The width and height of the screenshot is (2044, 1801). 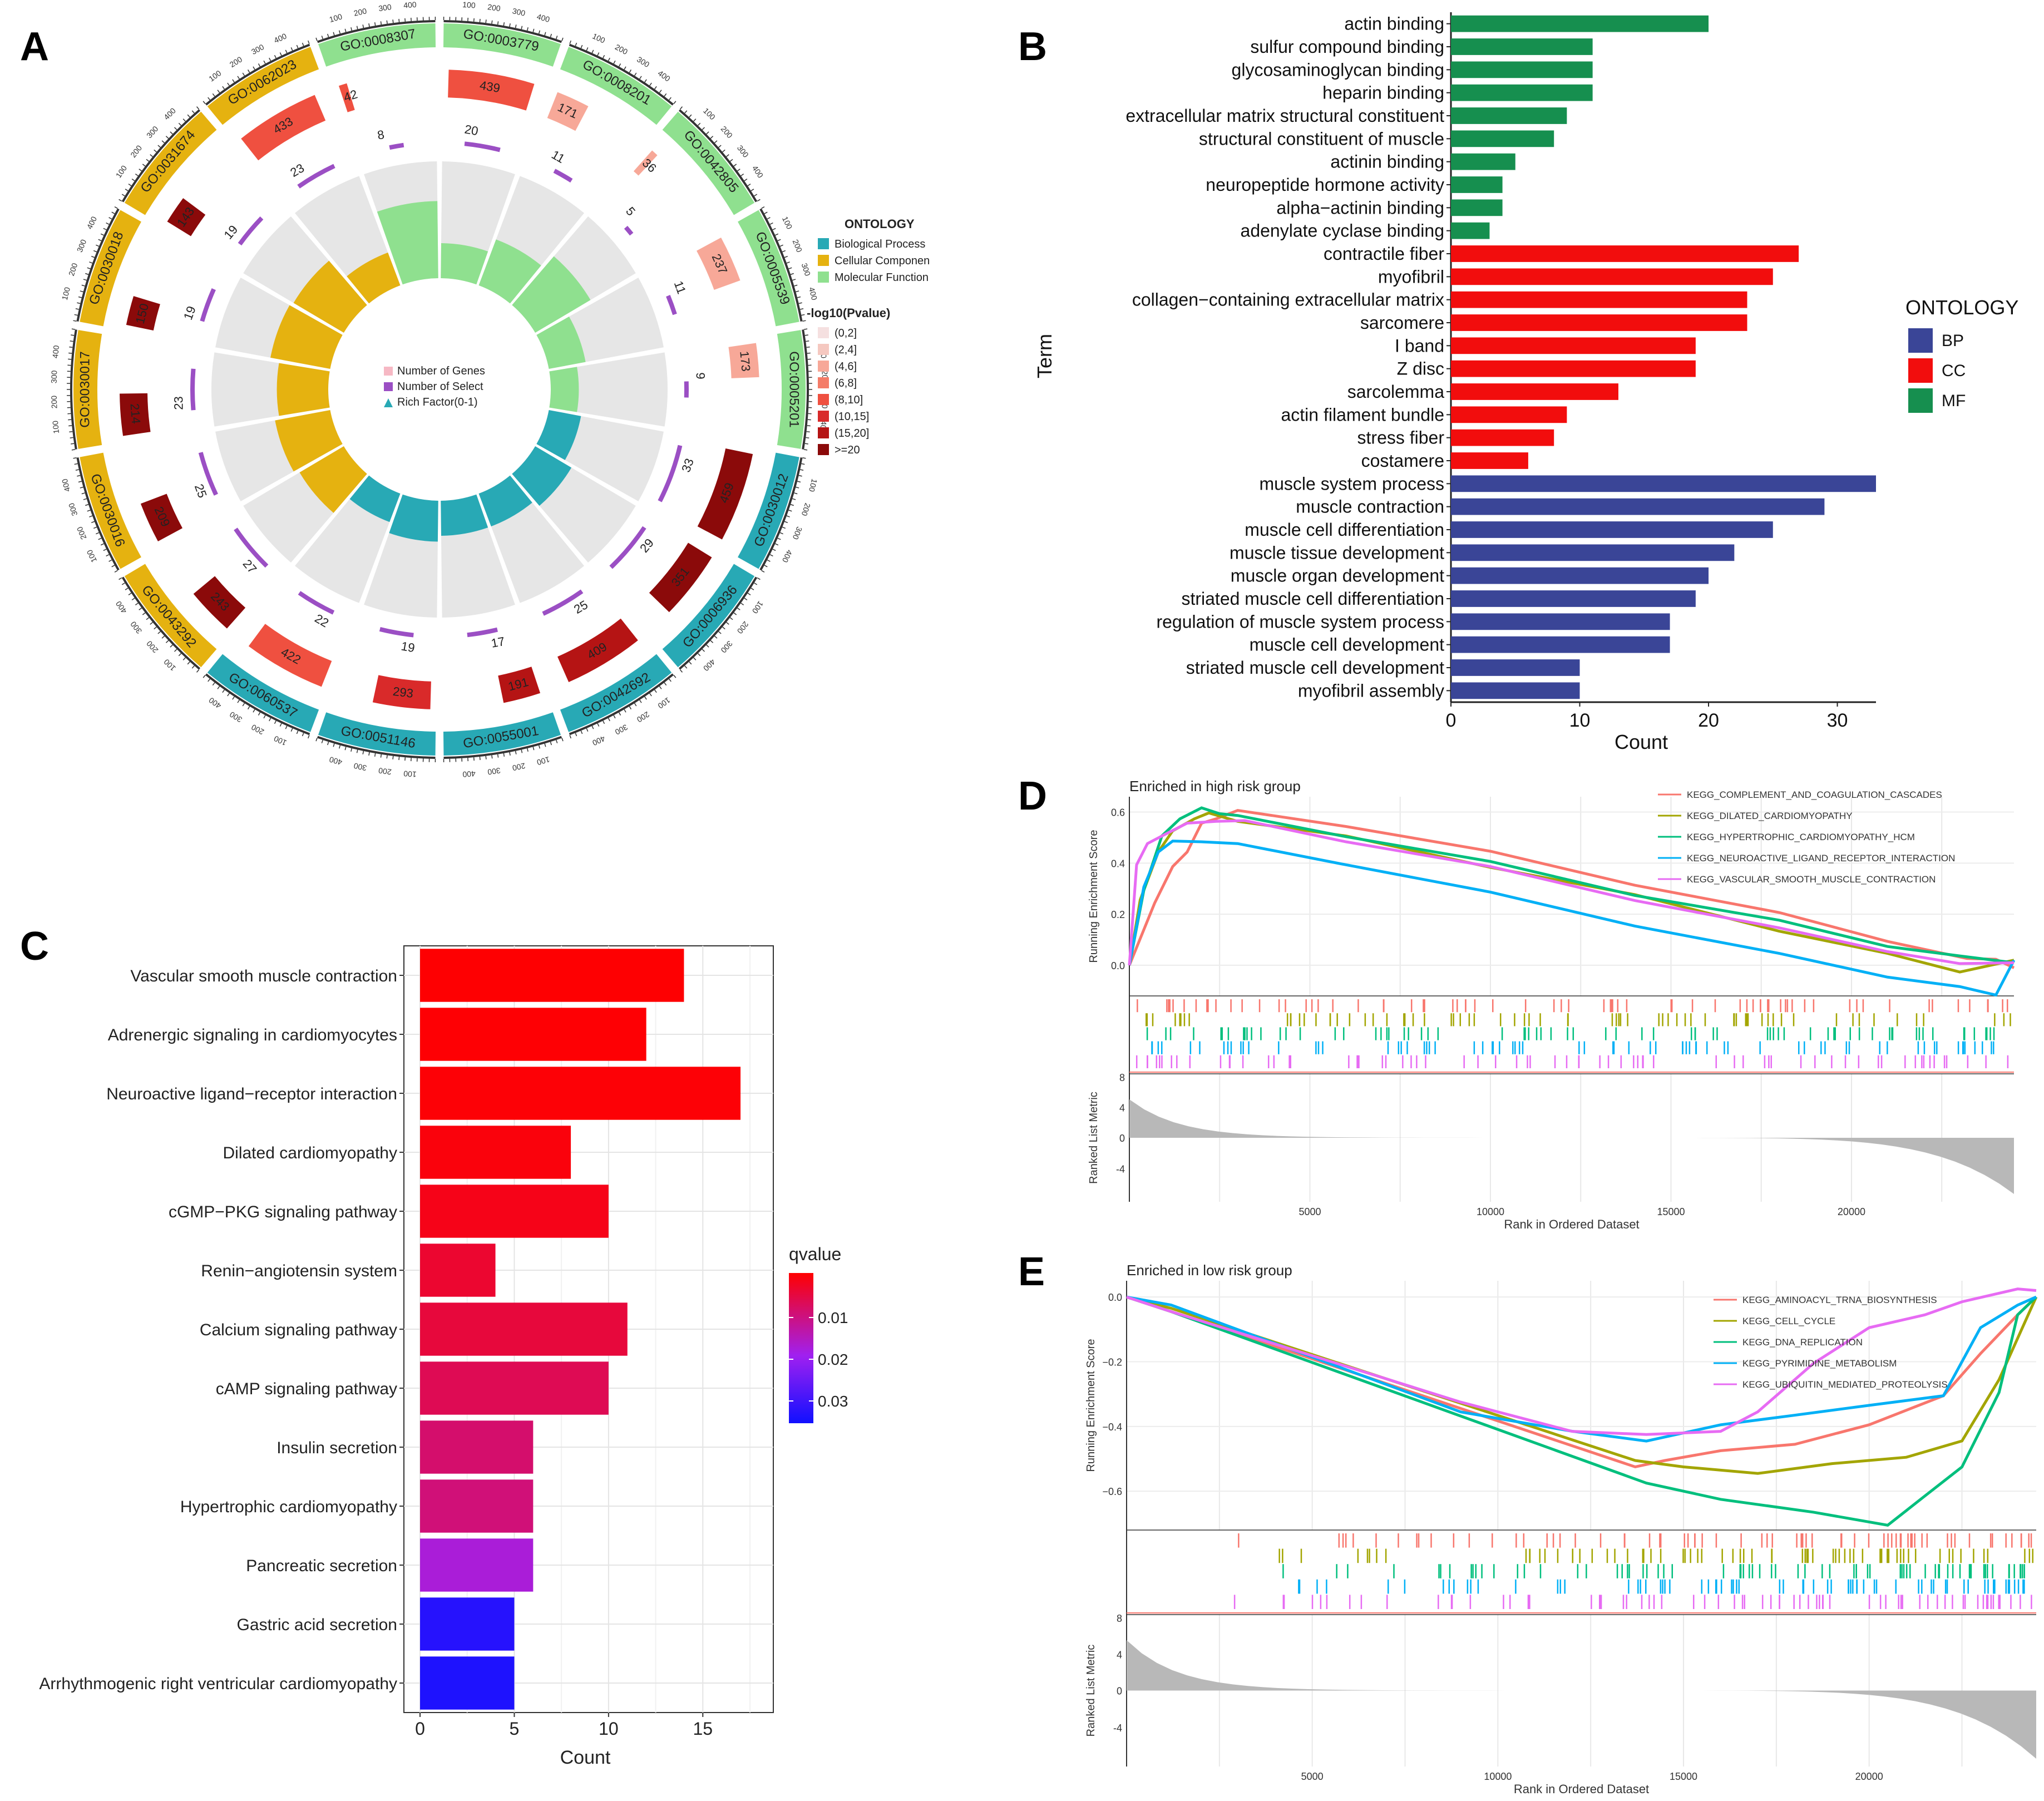 What do you see at coordinates (1337, 552) in the screenshot?
I see `term-label: muscle tissue development` at bounding box center [1337, 552].